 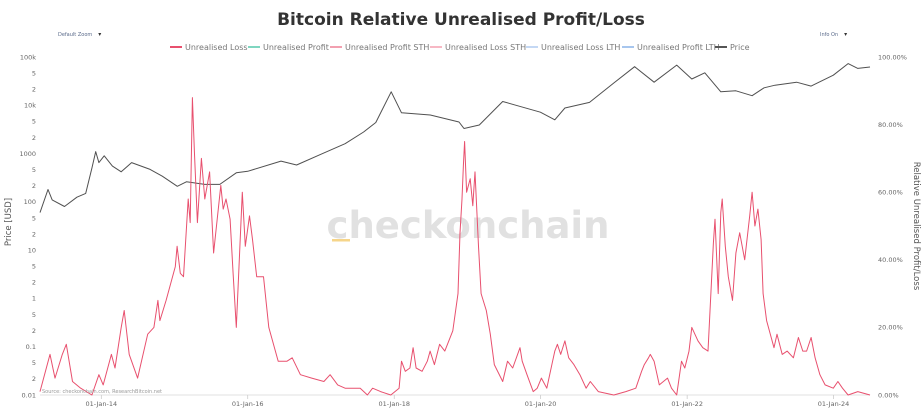 I want to click on y-right-tick-label: 100.00%, so click(x=892, y=57).